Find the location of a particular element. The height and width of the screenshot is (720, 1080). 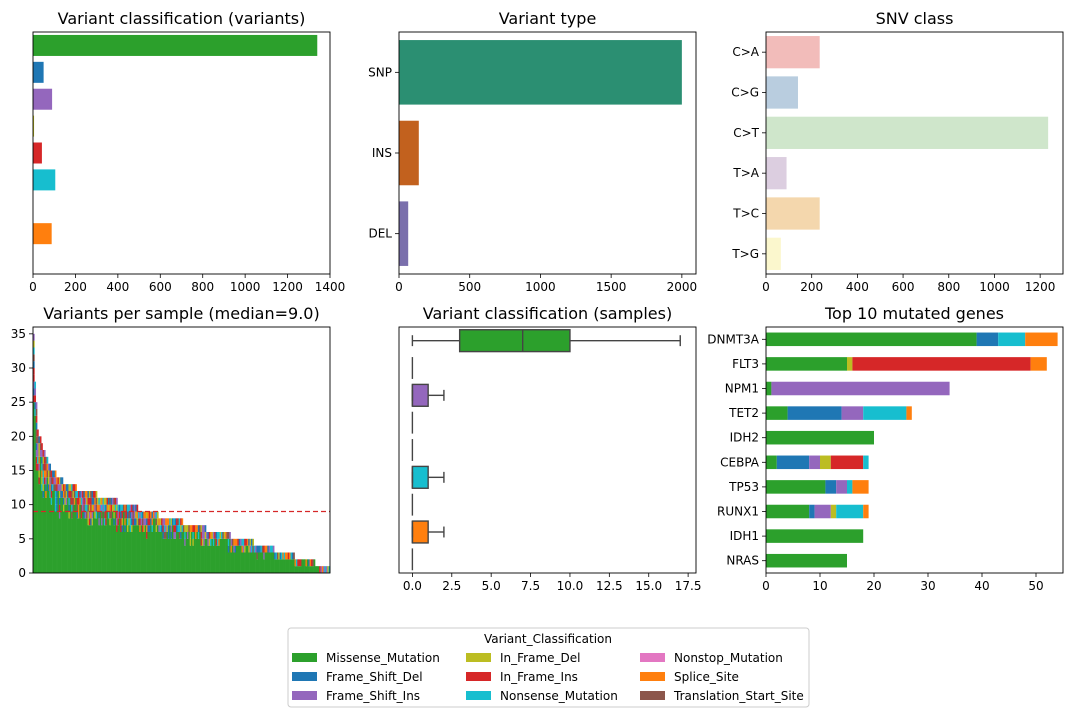

y-tick-label: 15 is located at coordinates (18, 471).